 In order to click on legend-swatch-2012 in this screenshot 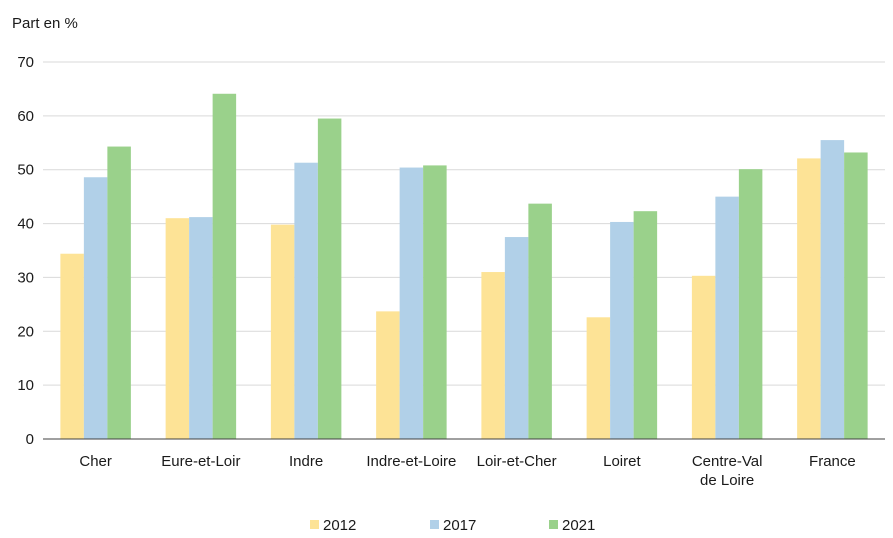, I will do `click(314, 524)`.